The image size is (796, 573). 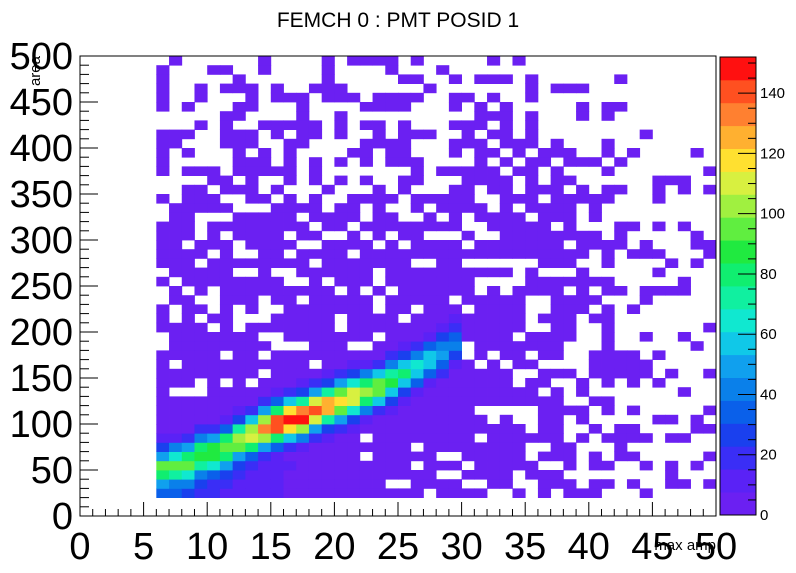 I want to click on palette-tick-label: 100, so click(x=772, y=214).